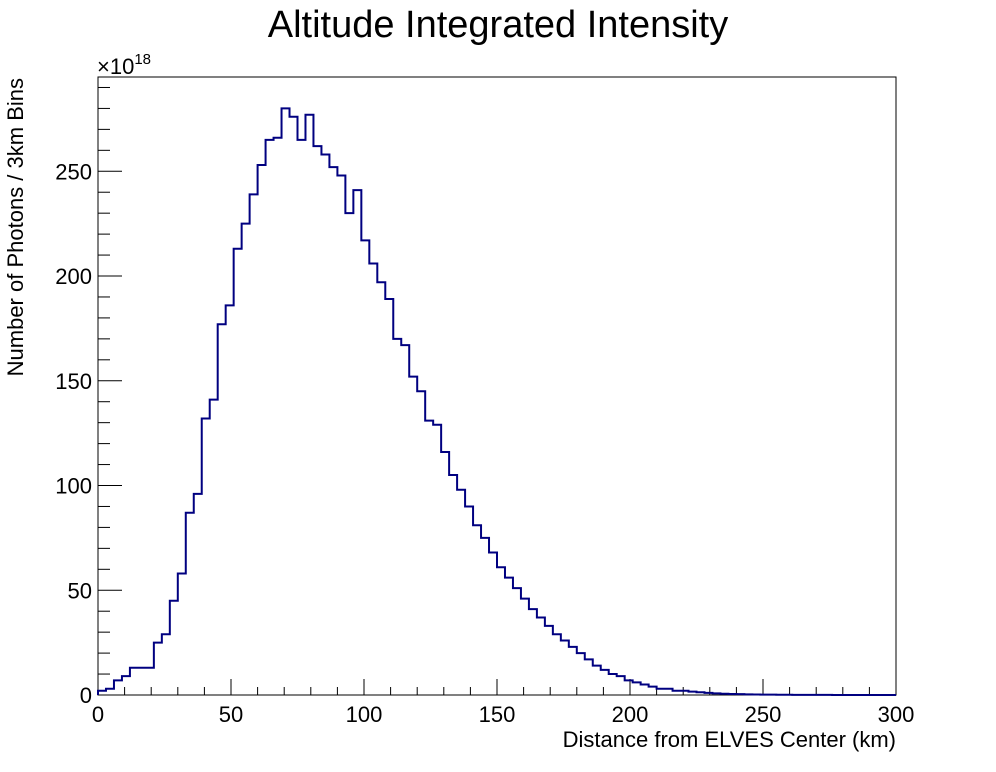  Describe the element at coordinates (729, 739) in the screenshot. I see `x-axis-label: Distance from ELVES Center (km)` at that location.